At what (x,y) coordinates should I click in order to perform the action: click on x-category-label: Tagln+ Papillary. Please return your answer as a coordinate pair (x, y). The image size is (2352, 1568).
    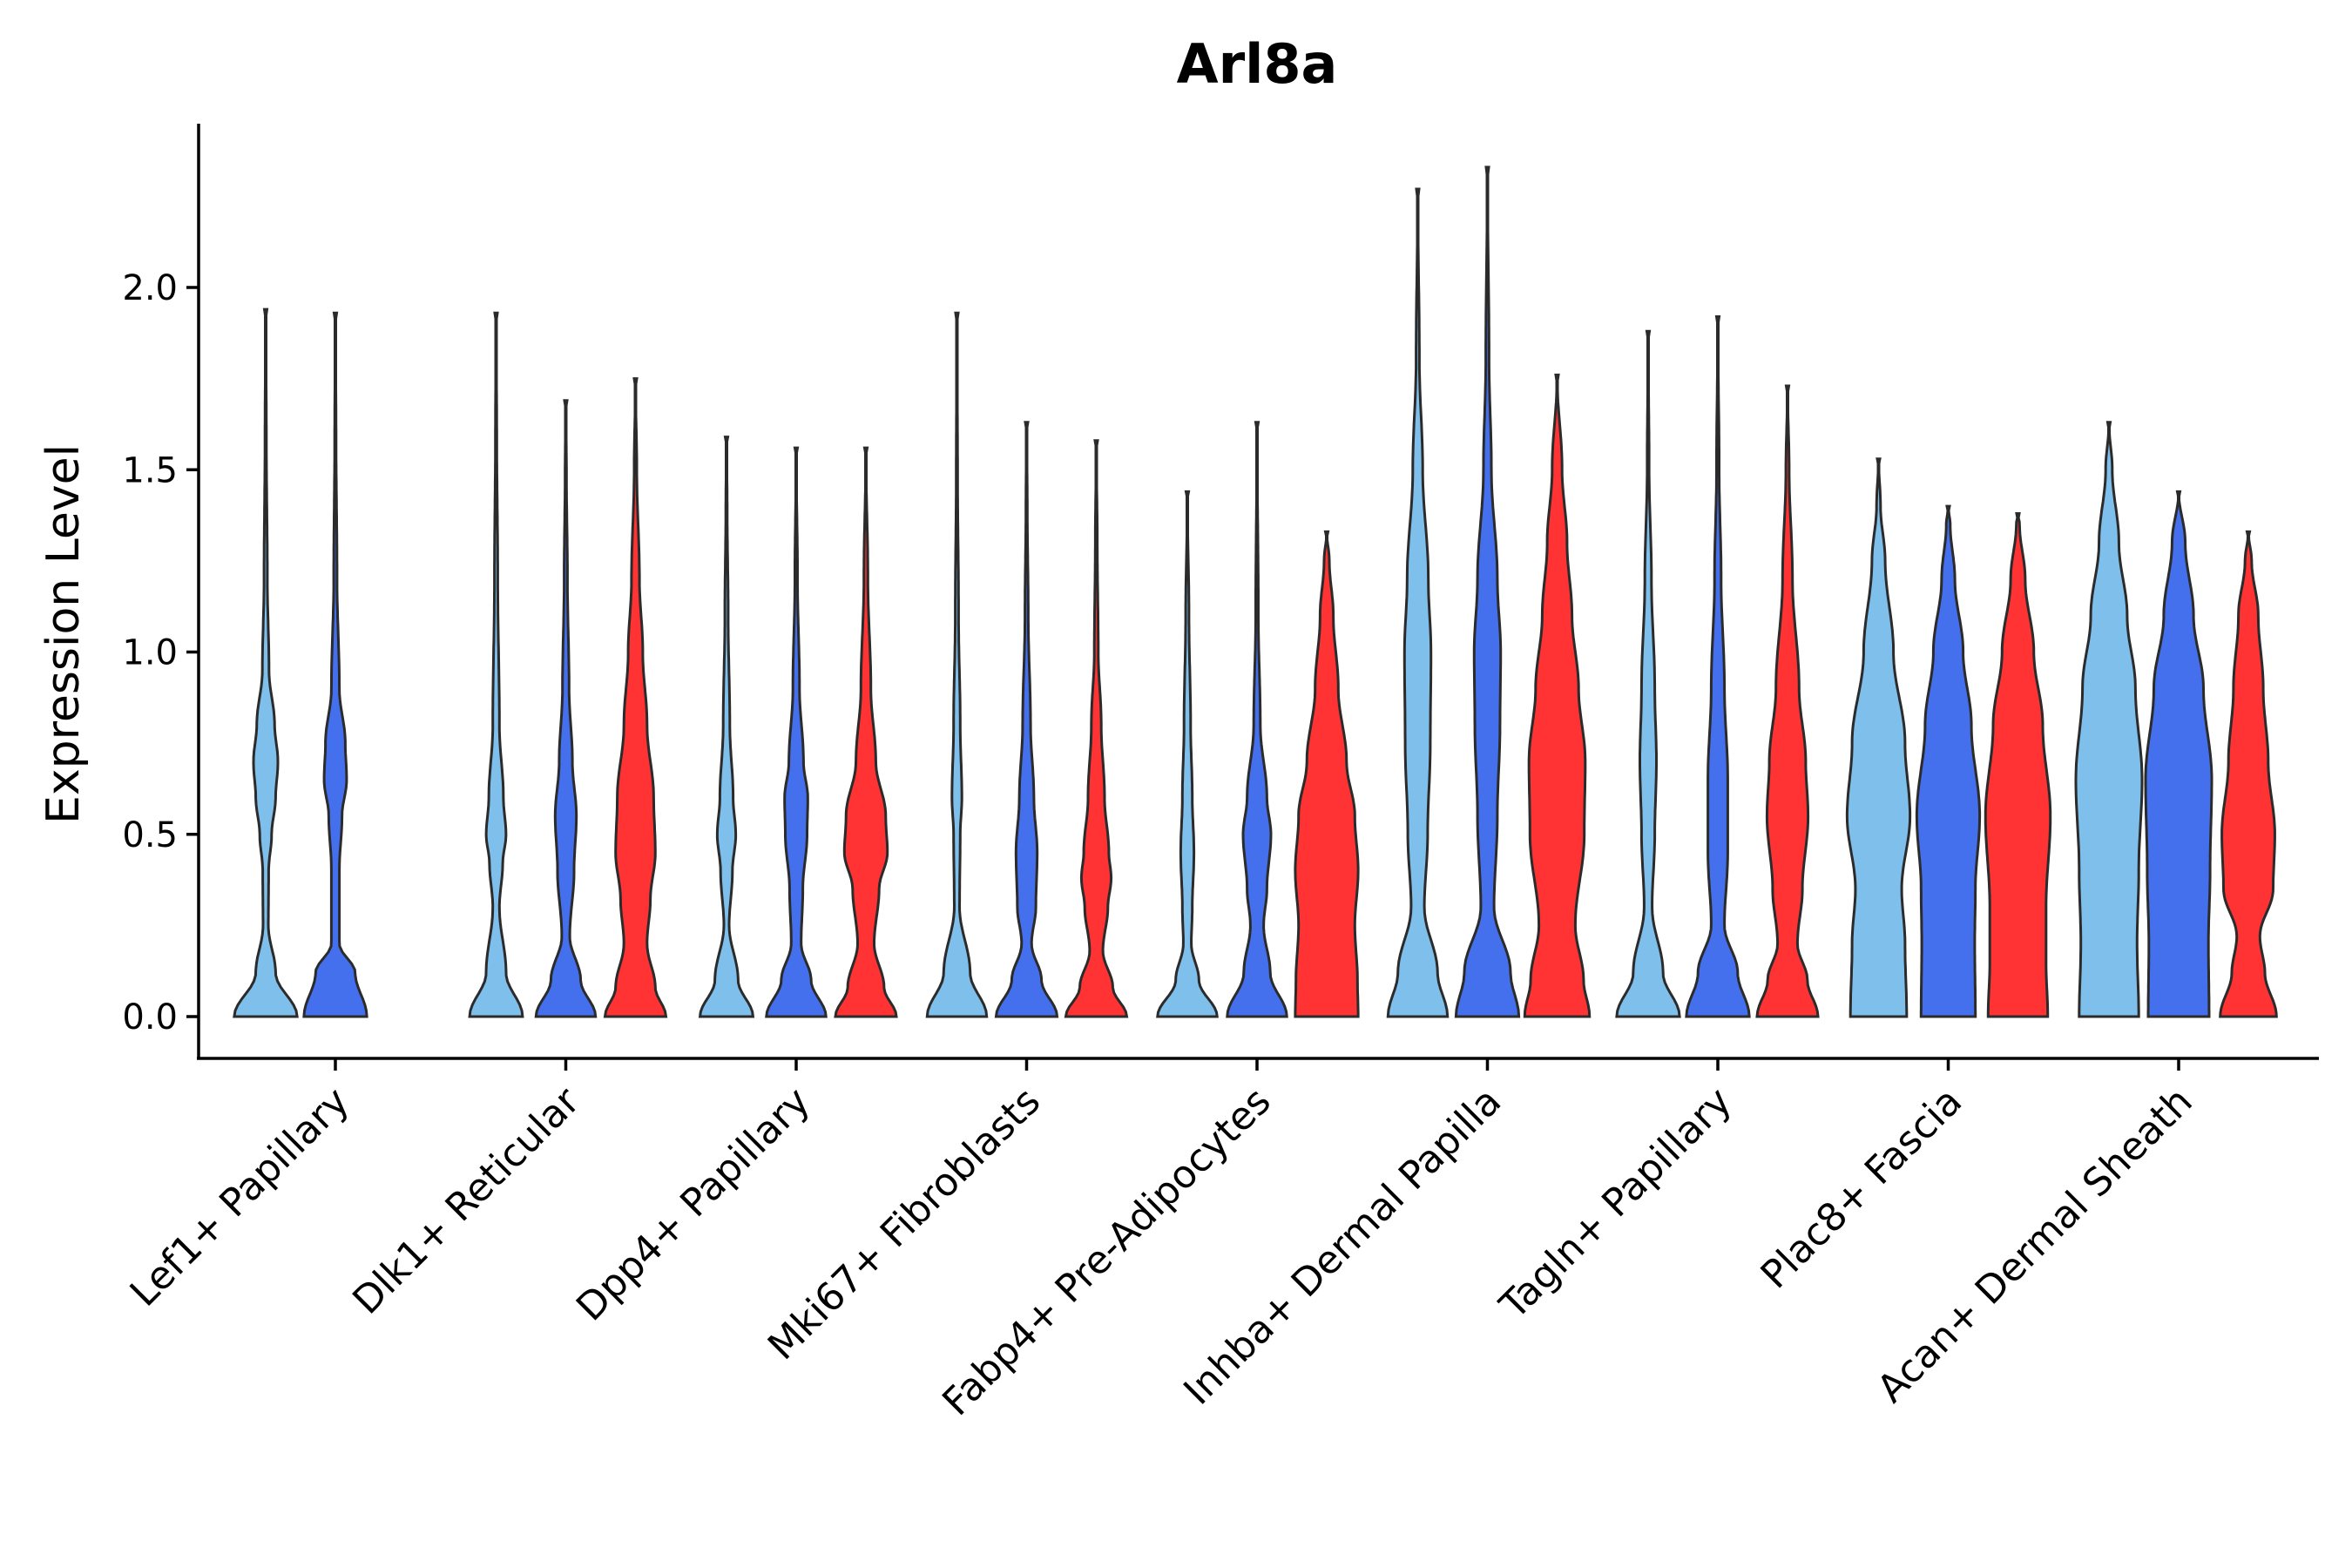
    Looking at the image, I should click on (1615, 1203).